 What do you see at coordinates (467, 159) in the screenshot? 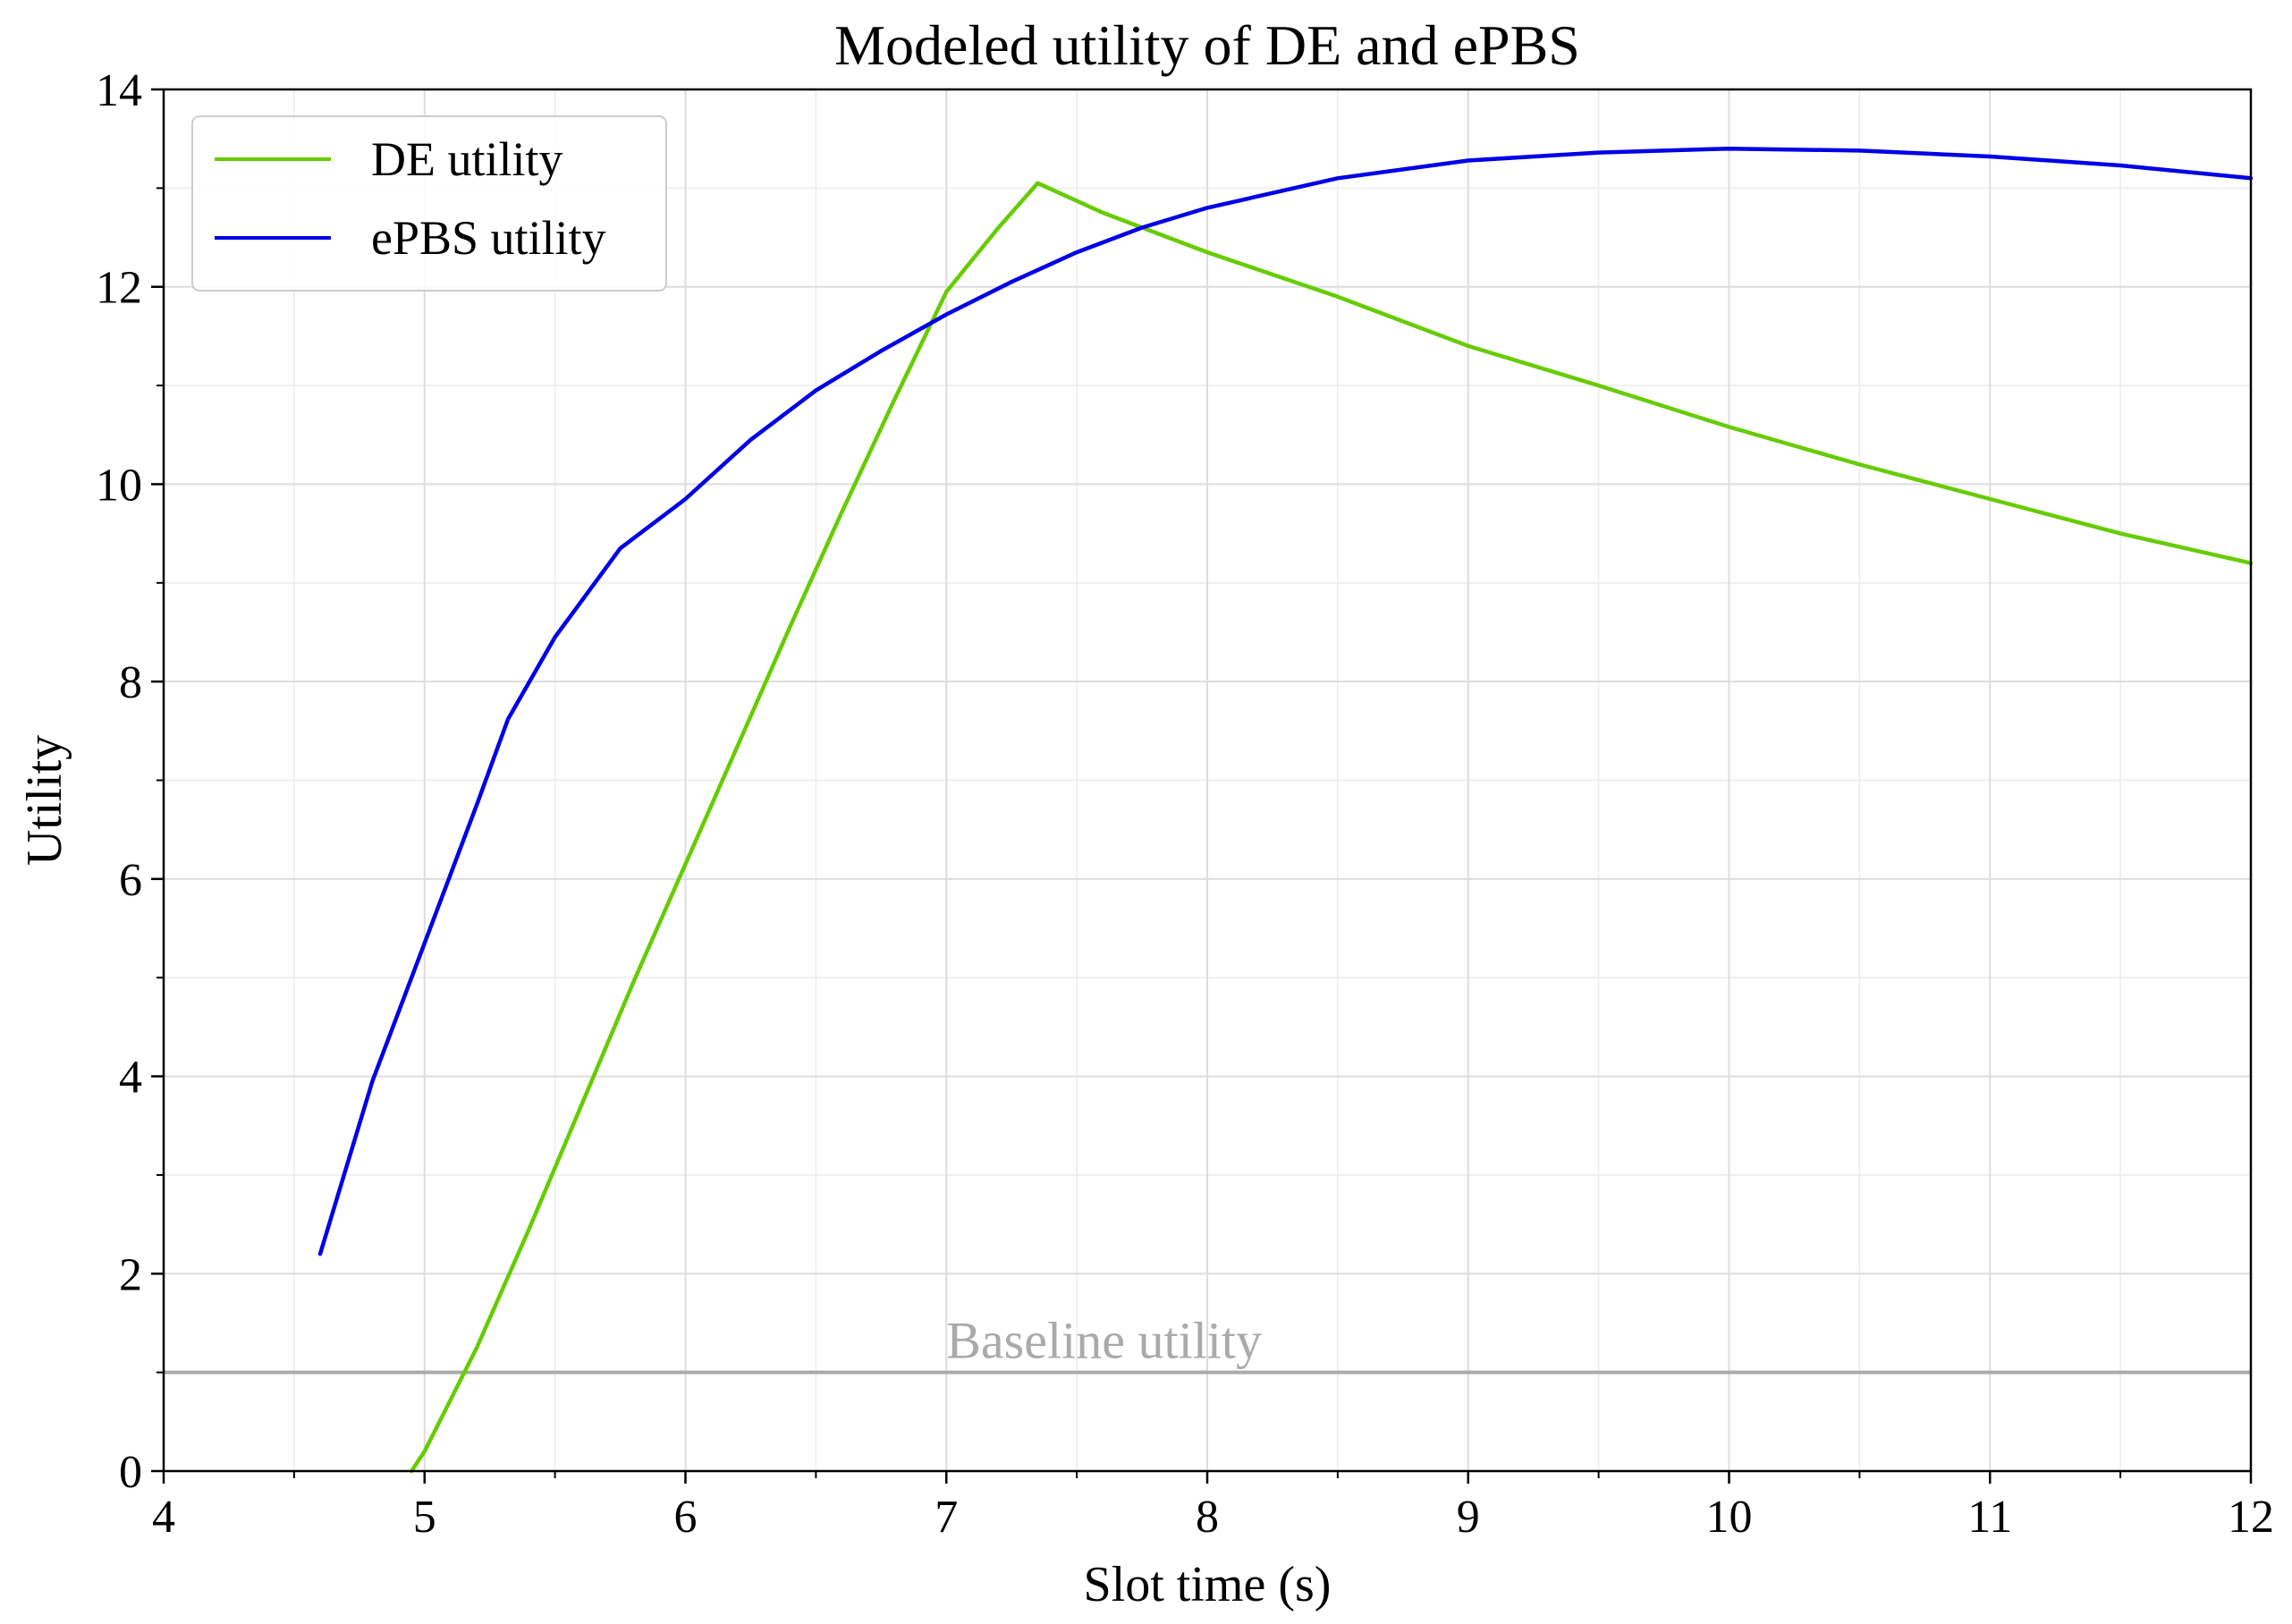
I see `legend-label-de-utility: DE utility` at bounding box center [467, 159].